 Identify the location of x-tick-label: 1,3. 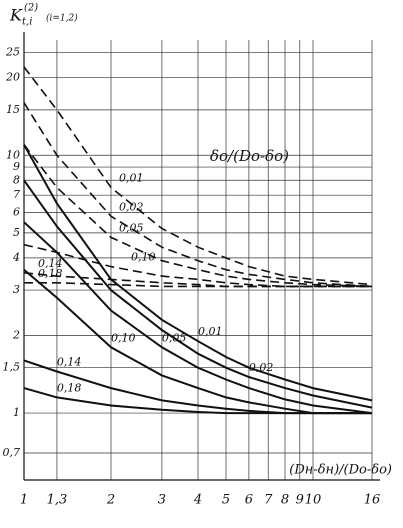
(57, 500).